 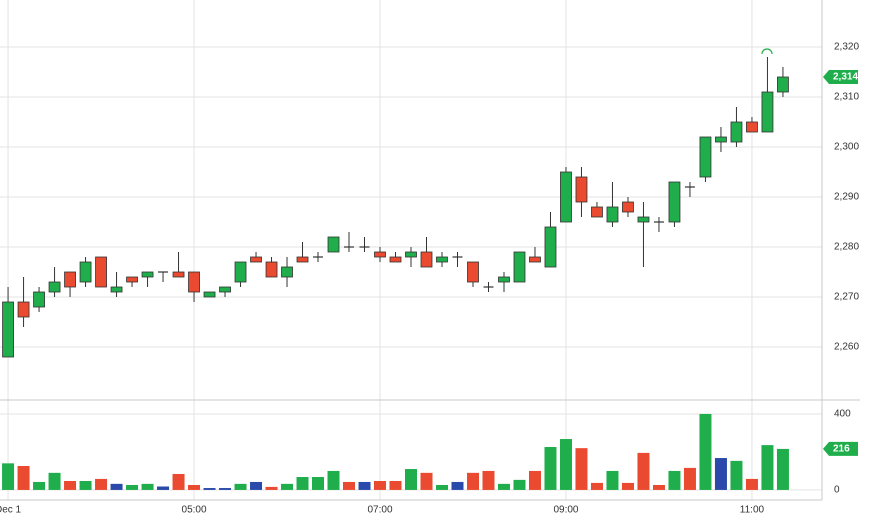 I want to click on y-tick-label: 2,280, so click(x=846, y=247).